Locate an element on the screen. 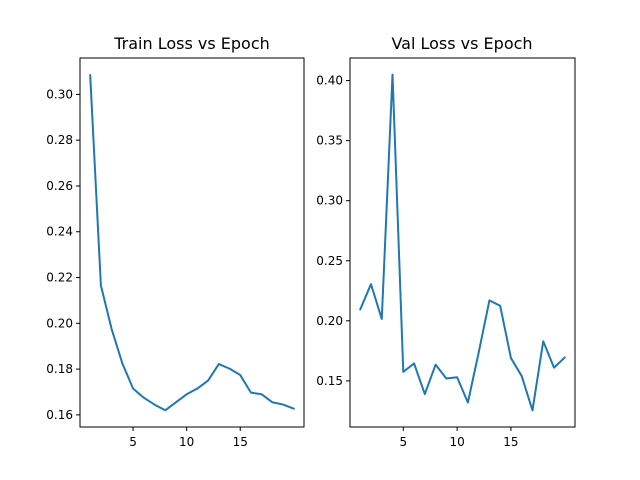 This screenshot has height=480, width=640. y-tick-label: 0.26 is located at coordinates (59, 186).